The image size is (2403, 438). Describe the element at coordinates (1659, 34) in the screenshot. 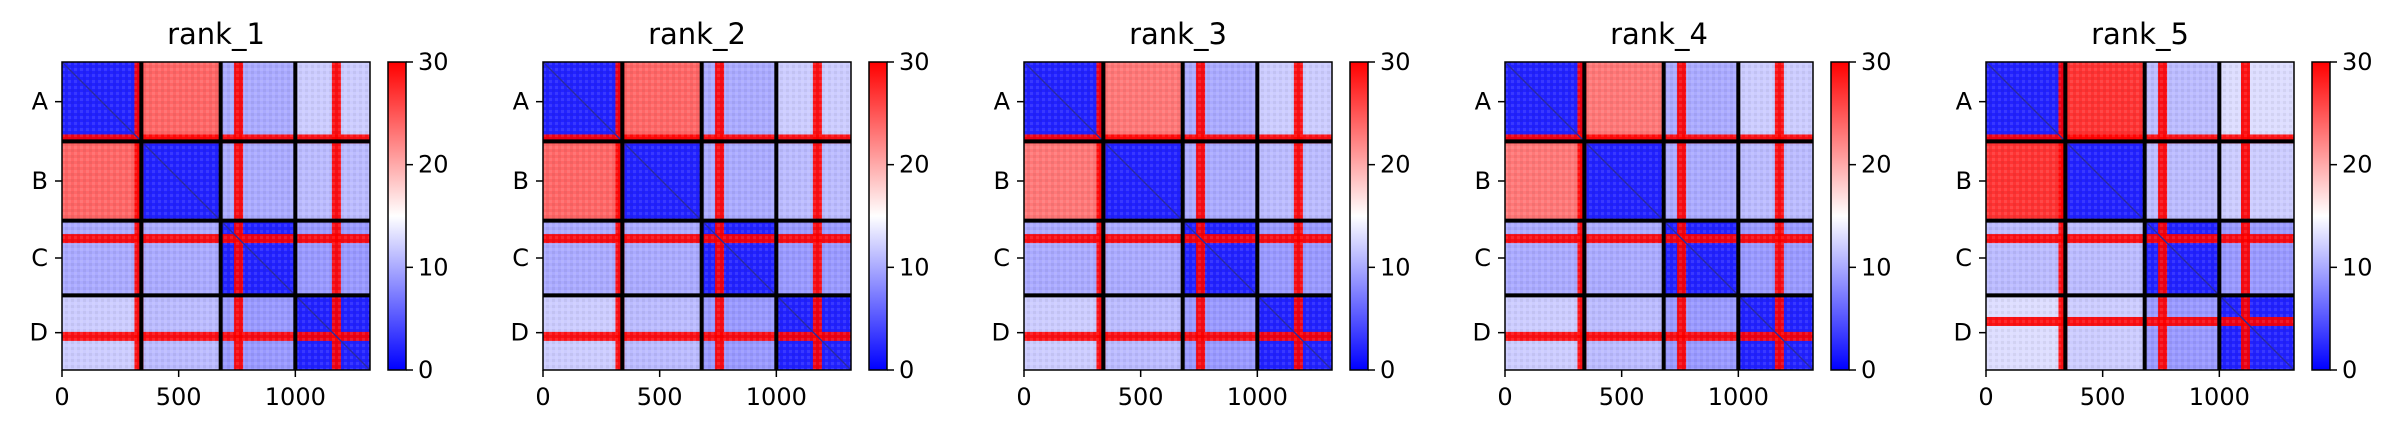

I see `panel-title: rank_4` at that location.